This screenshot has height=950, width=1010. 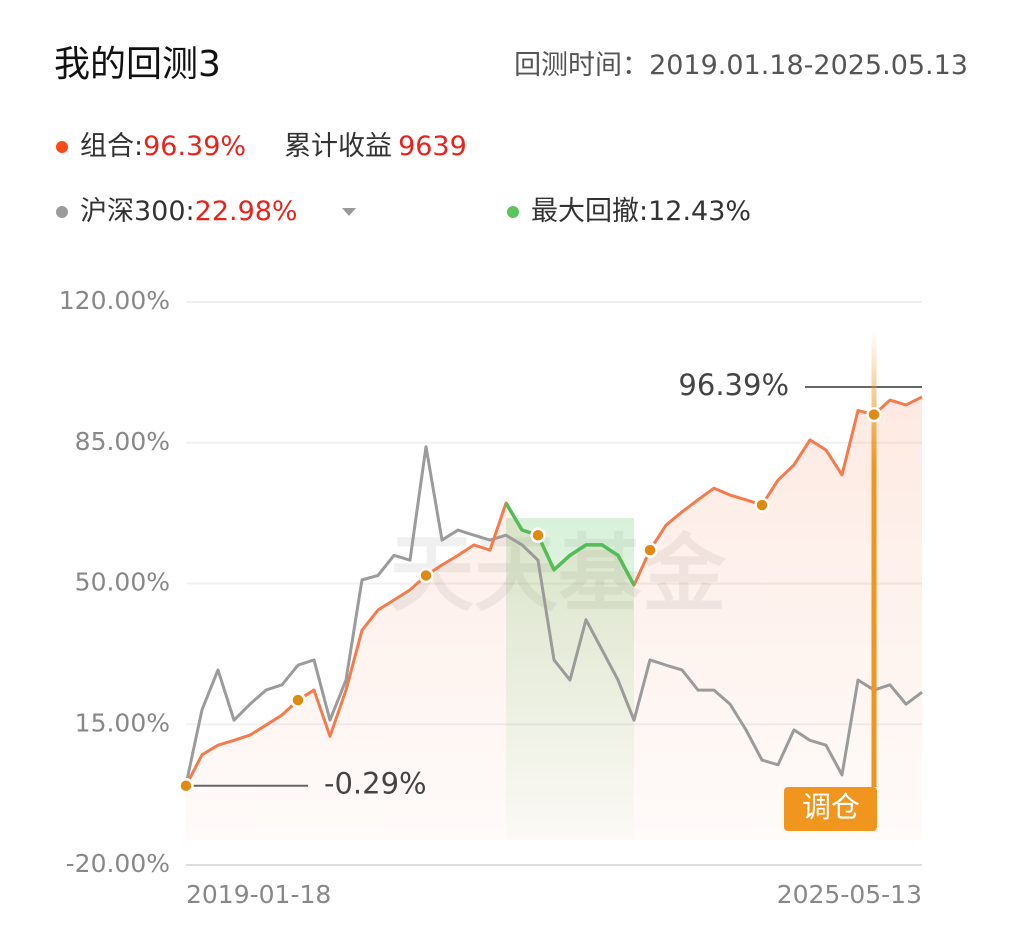 I want to click on rebalance-badge, so click(x=830, y=809).